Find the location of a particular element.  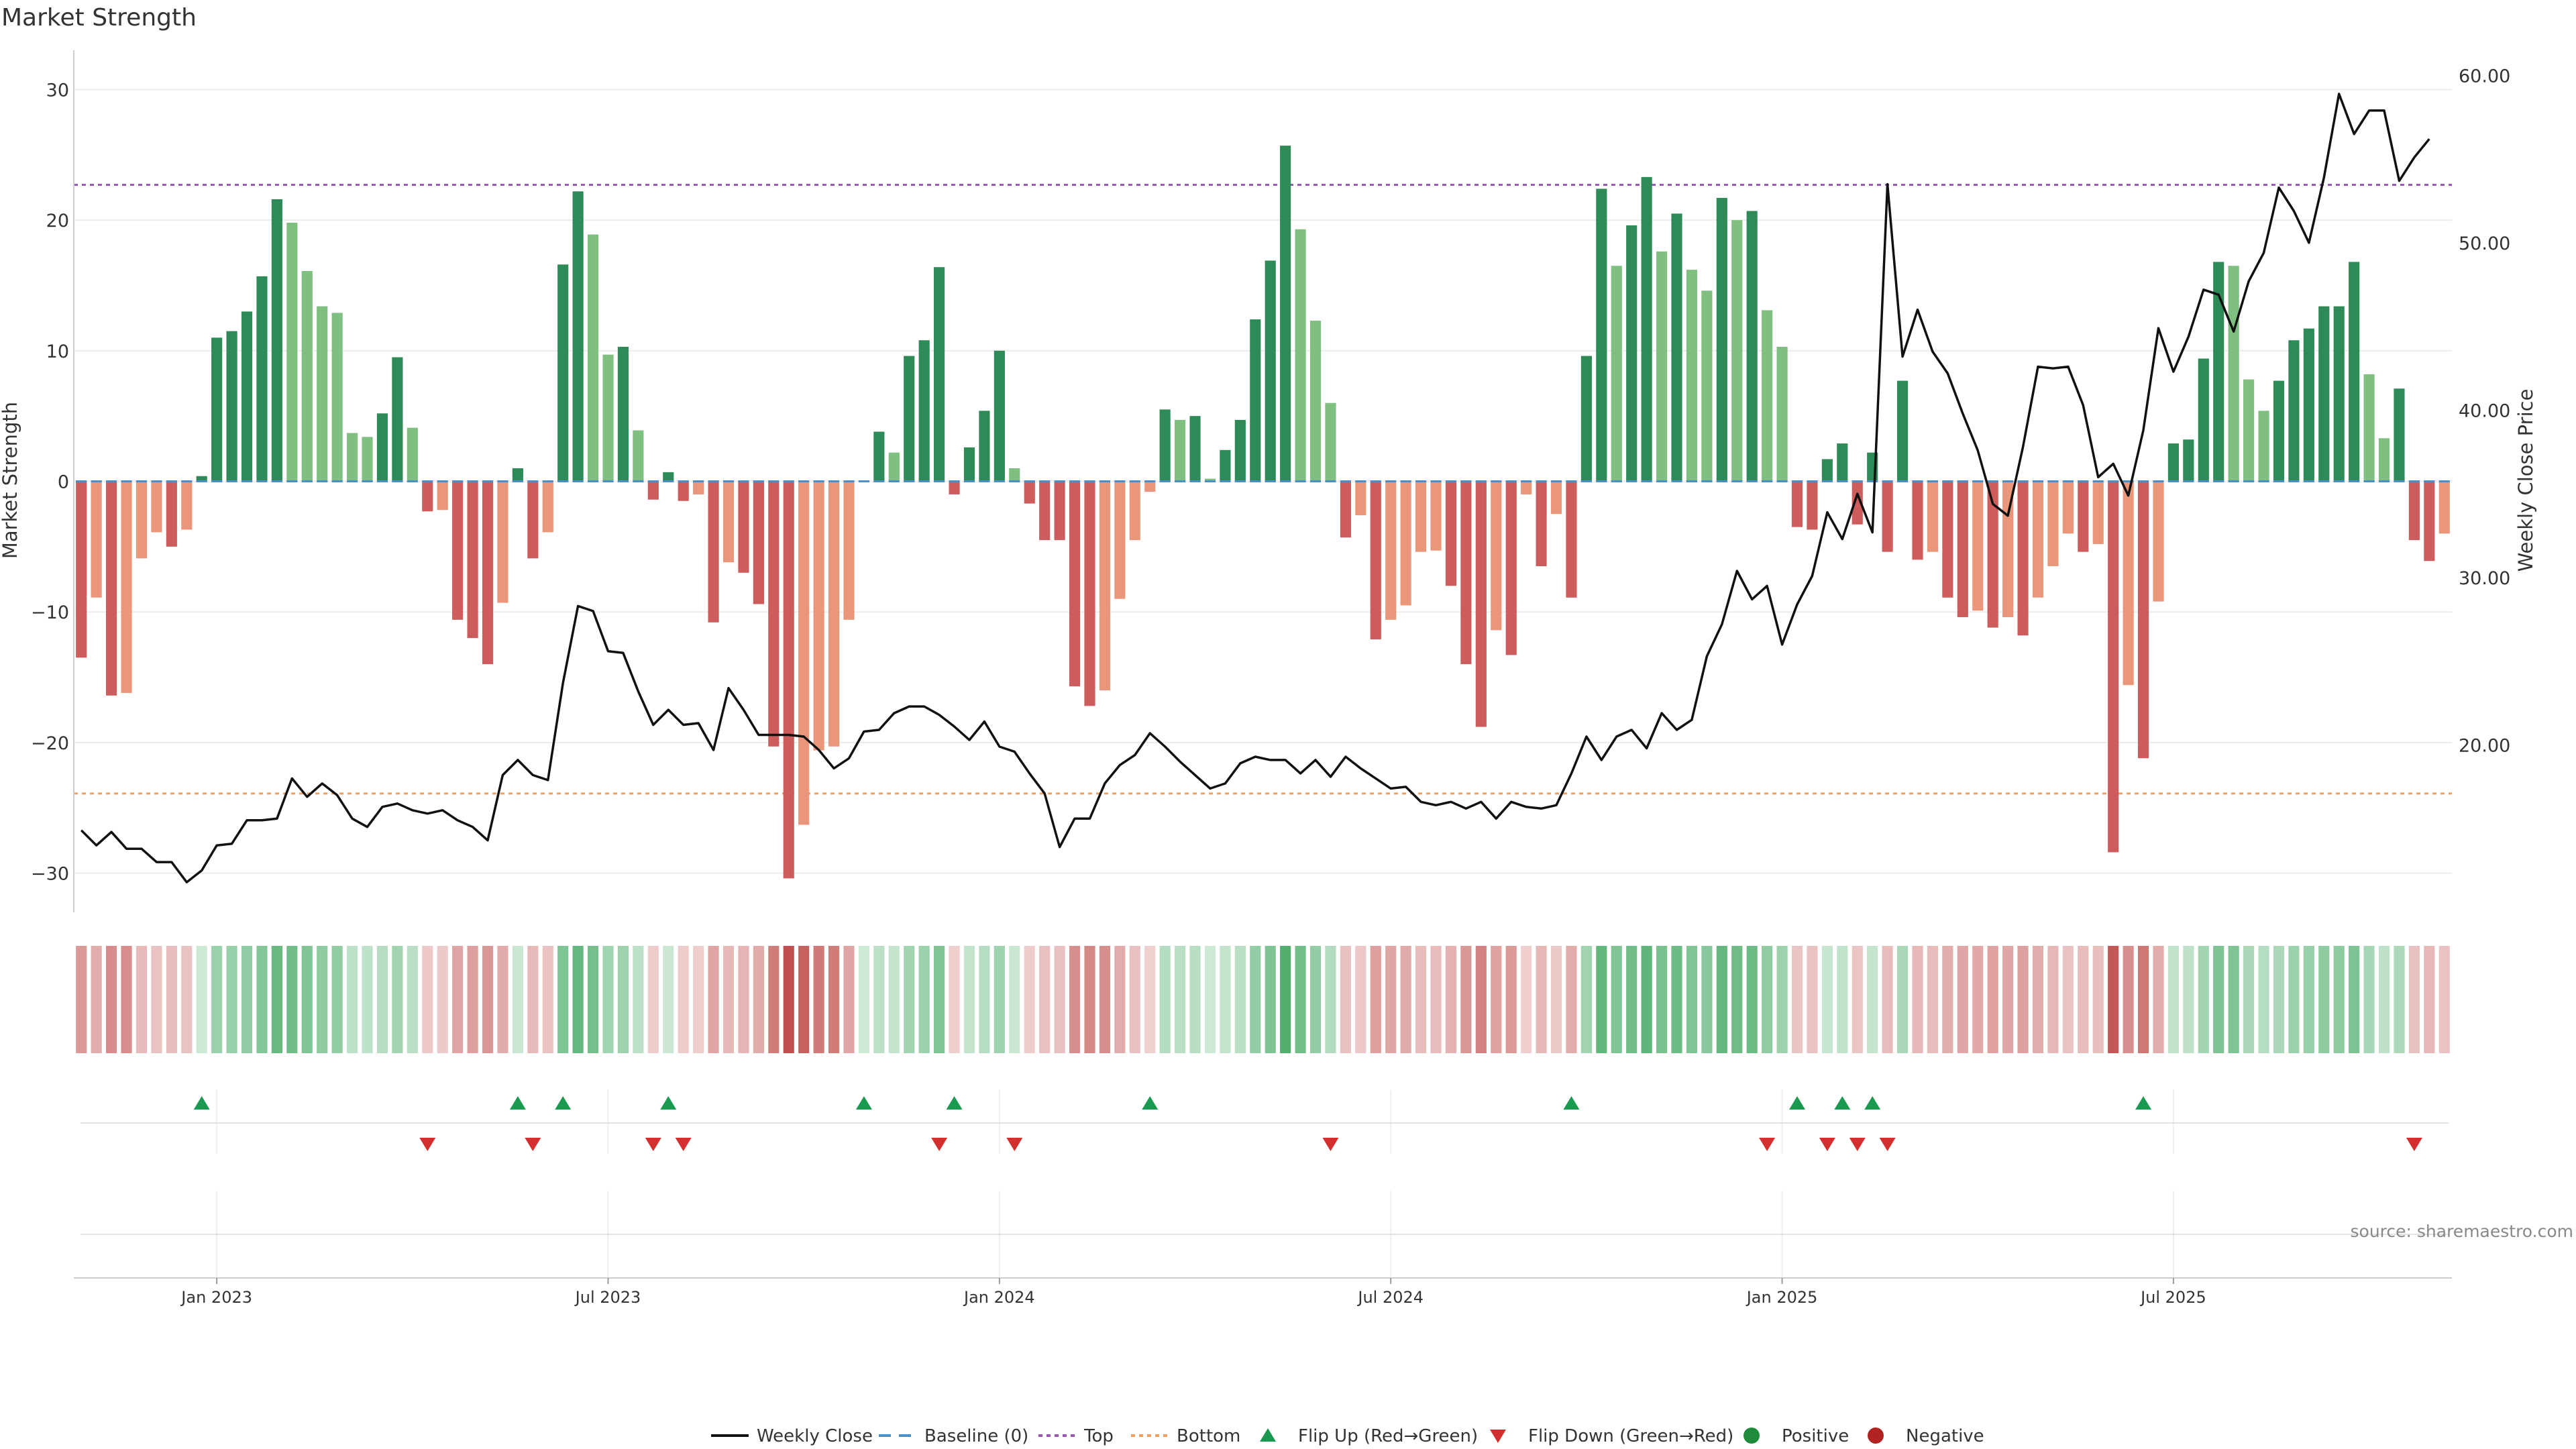

y-tick-label: −20 is located at coordinates (50, 743).